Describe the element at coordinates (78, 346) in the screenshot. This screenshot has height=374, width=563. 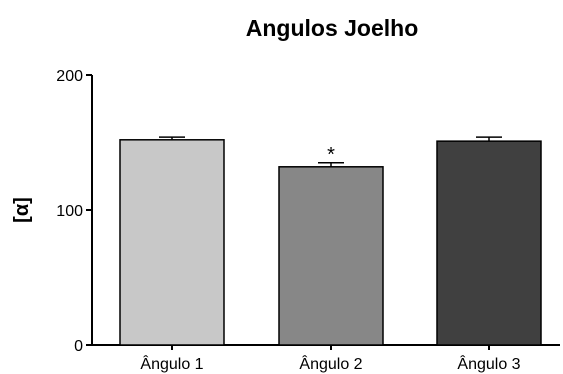
I see `y-tick-label: 0` at that location.